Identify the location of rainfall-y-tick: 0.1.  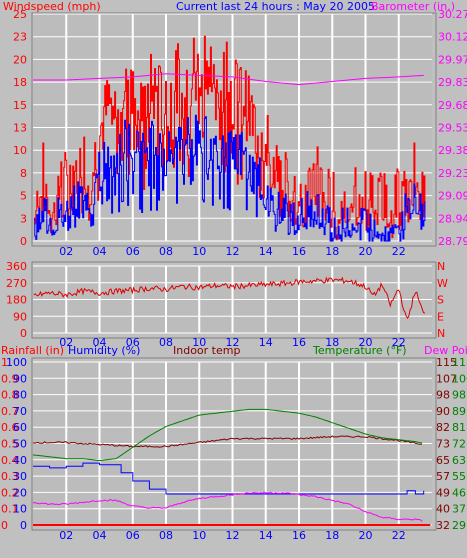
(10, 509).